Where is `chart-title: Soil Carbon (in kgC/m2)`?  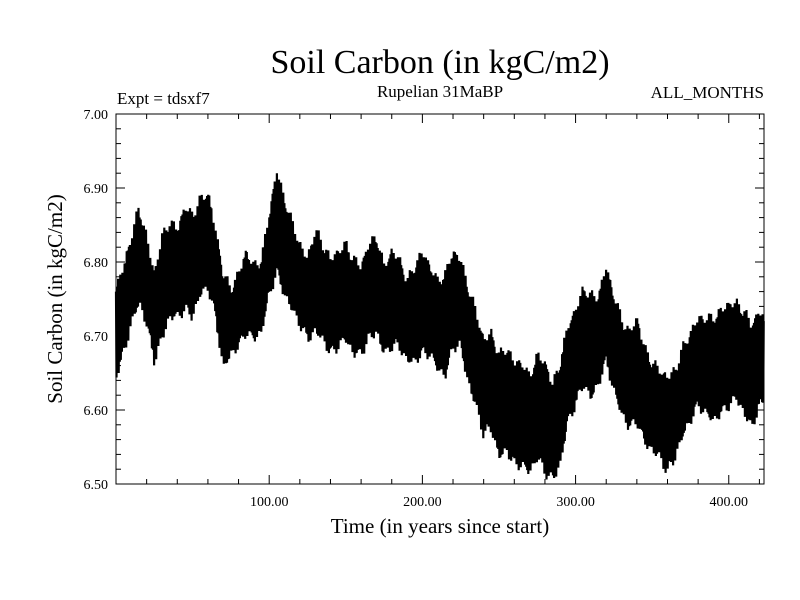 chart-title: Soil Carbon (in kgC/m2) is located at coordinates (439, 62).